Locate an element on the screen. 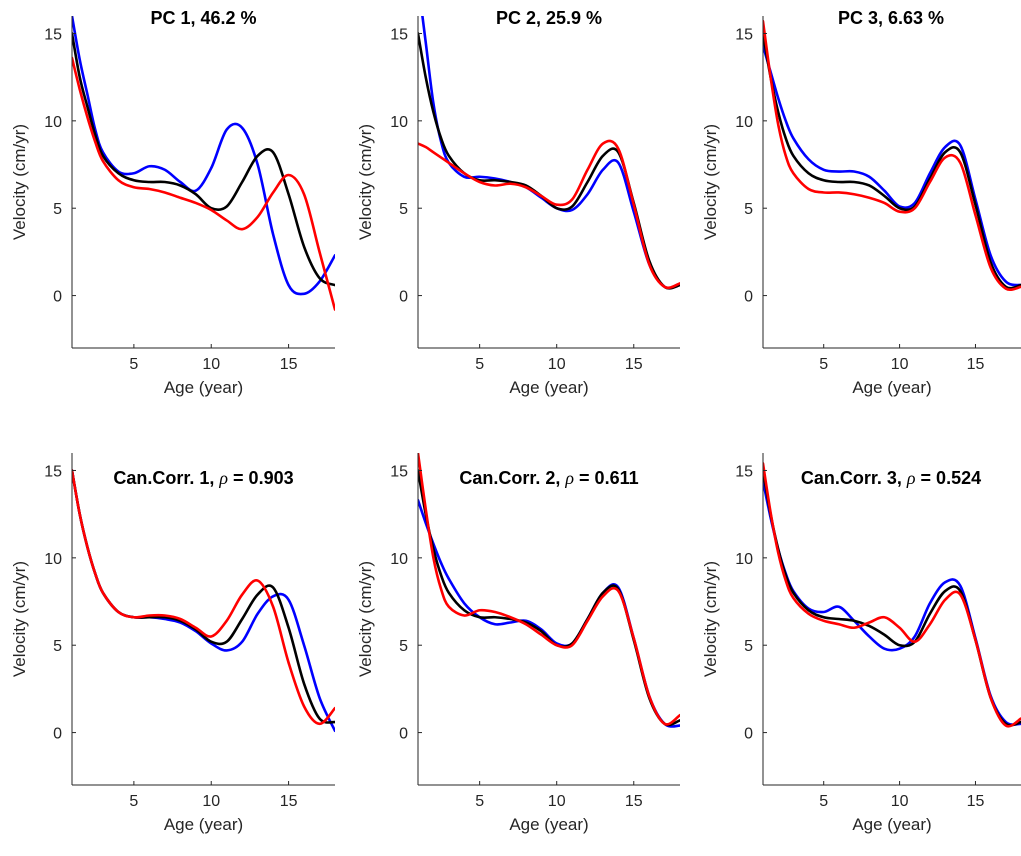 This screenshot has width=1021, height=856. subplot-title: Can.Corr. 3, ρ = 0.524 is located at coordinates (891, 478).